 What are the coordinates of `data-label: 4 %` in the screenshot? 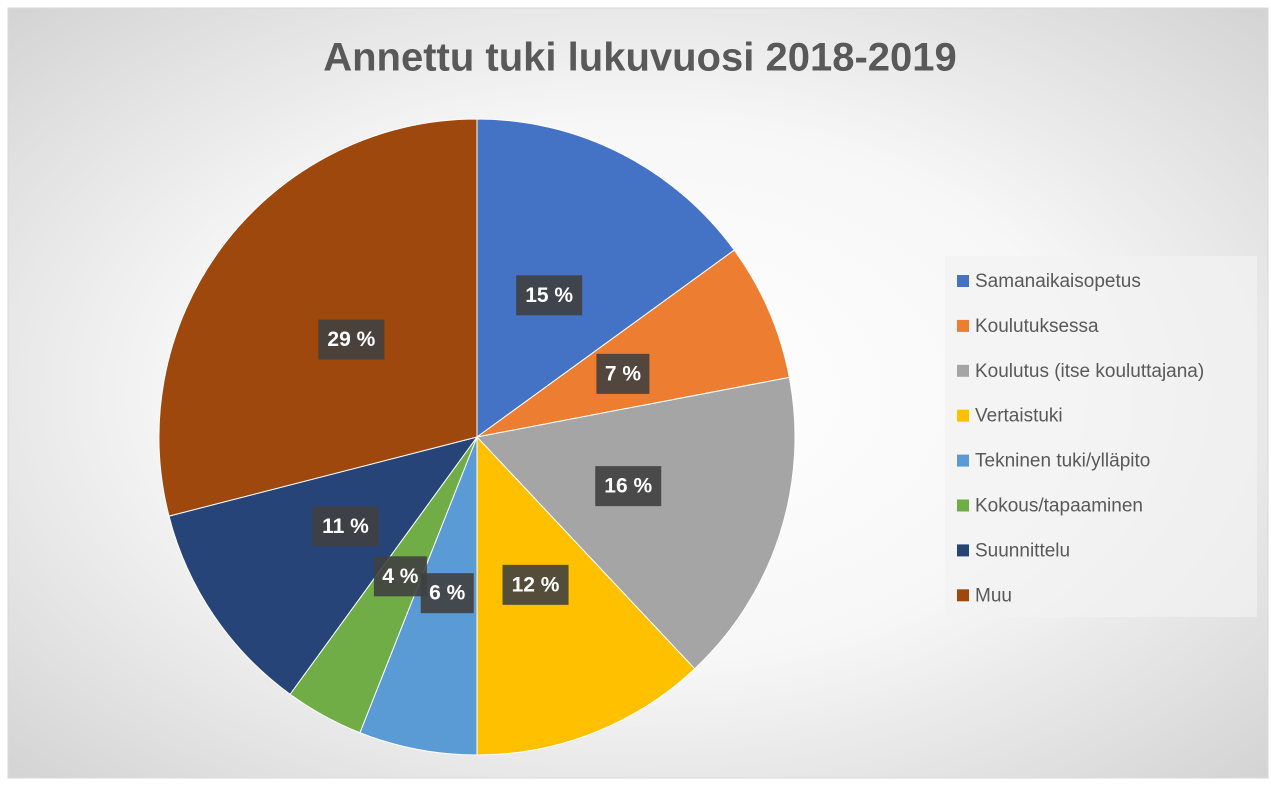 It's located at (400, 576).